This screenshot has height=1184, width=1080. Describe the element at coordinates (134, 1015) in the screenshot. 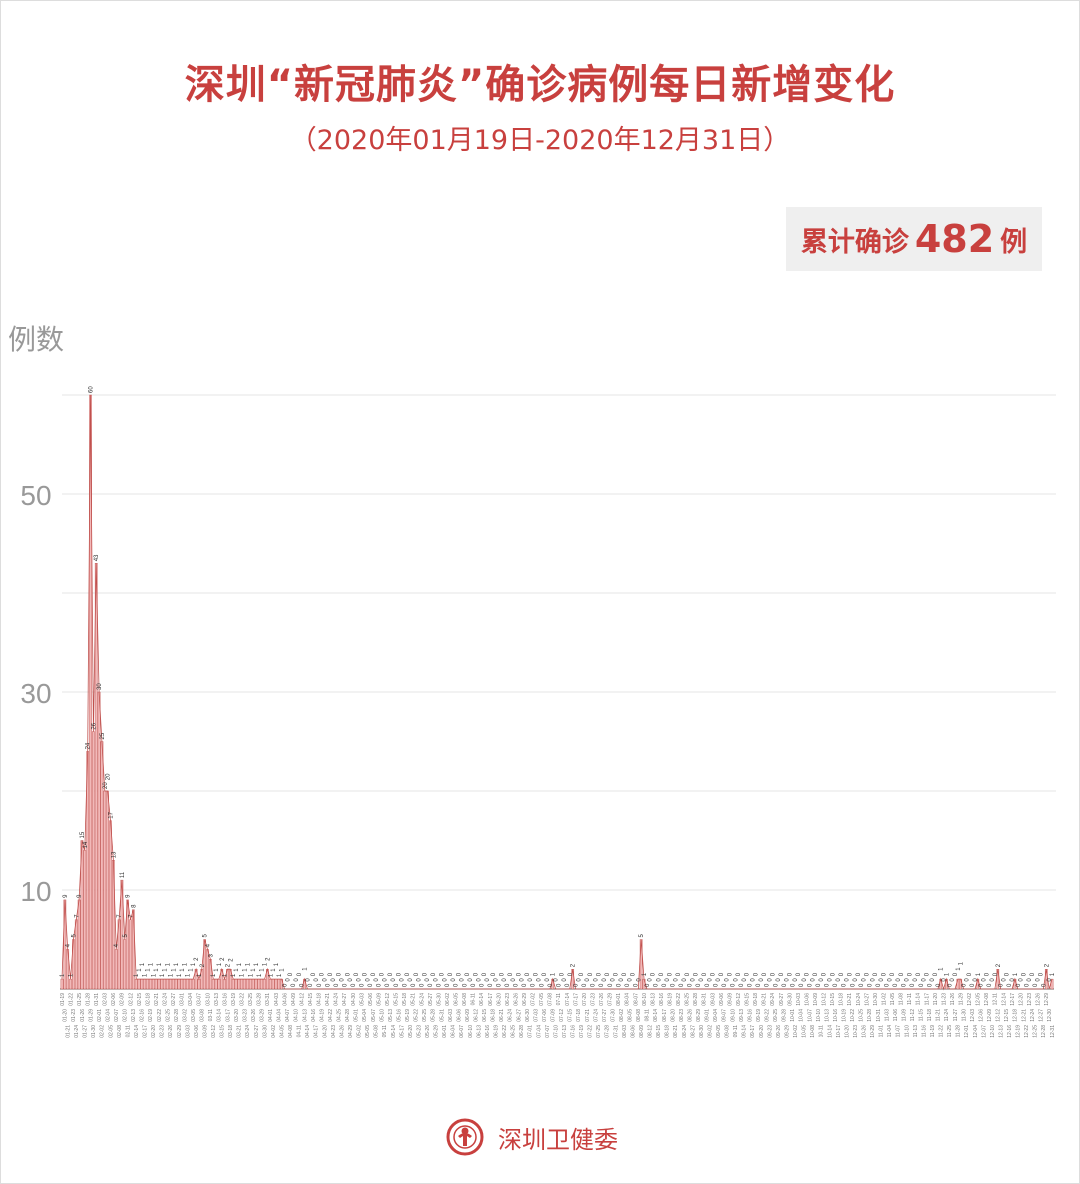

I see `x-tick-label: 02-13` at that location.